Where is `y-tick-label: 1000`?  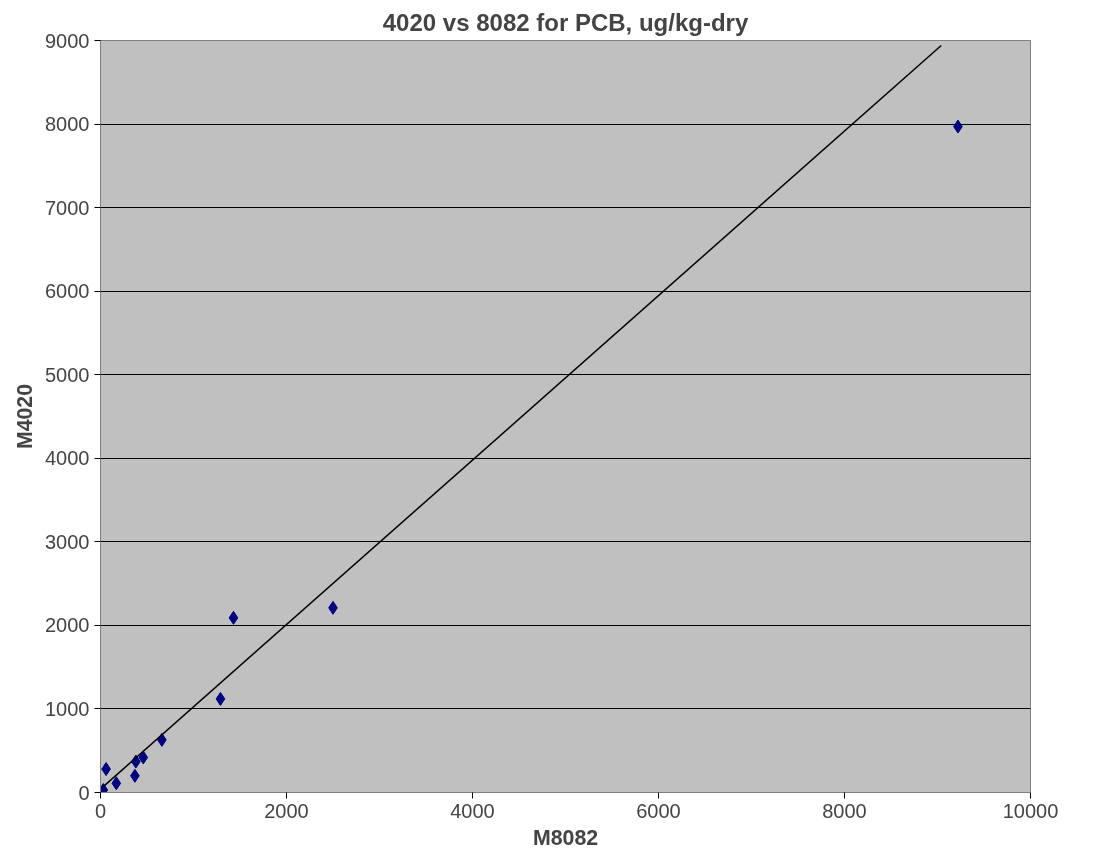
y-tick-label: 1000 is located at coordinates (67, 708).